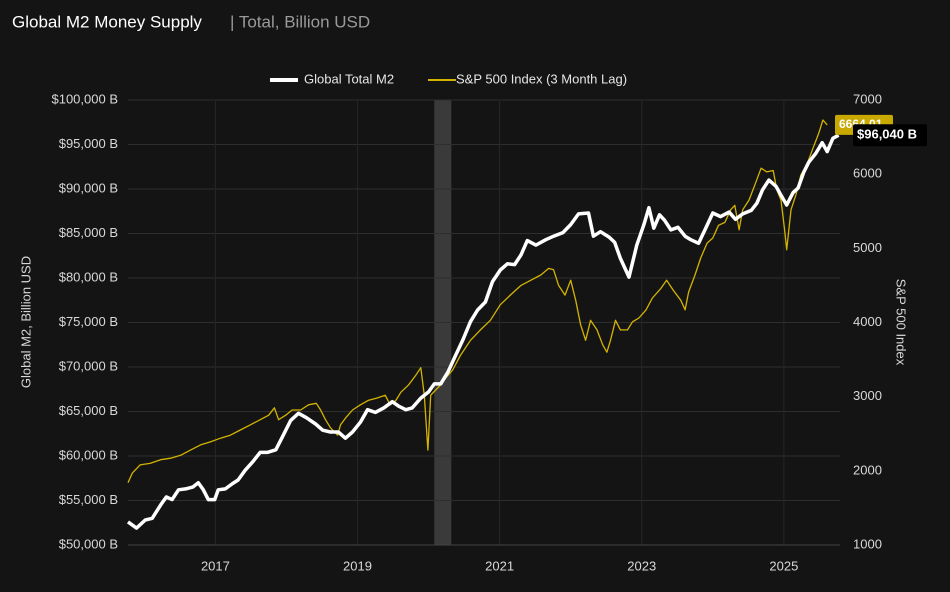  Describe the element at coordinates (349, 78) in the screenshot. I see `legend-label: Global Total M2` at that location.